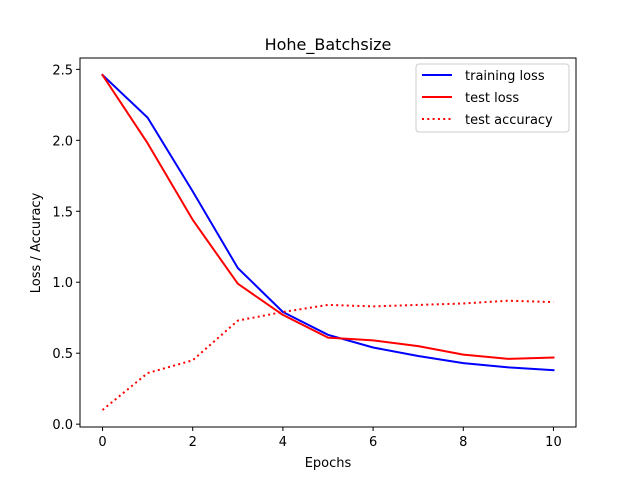 Image resolution: width=640 pixels, height=480 pixels. I want to click on legend-label-training-loss: training loss, so click(505, 76).